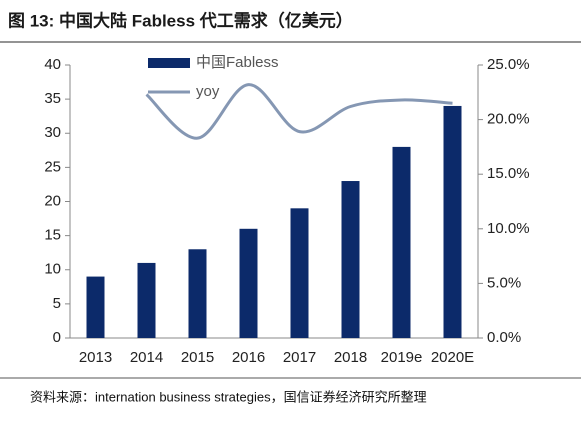 This screenshot has width=581, height=423. What do you see at coordinates (504, 337) in the screenshot?
I see `y2-tick-label: 0.0%` at bounding box center [504, 337].